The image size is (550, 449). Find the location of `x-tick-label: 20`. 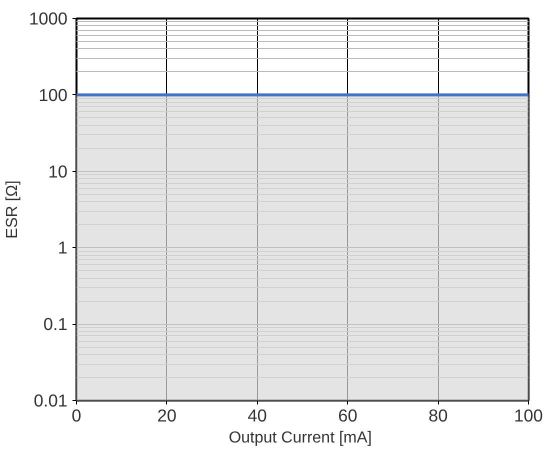

x-tick-label: 20 is located at coordinates (167, 416).